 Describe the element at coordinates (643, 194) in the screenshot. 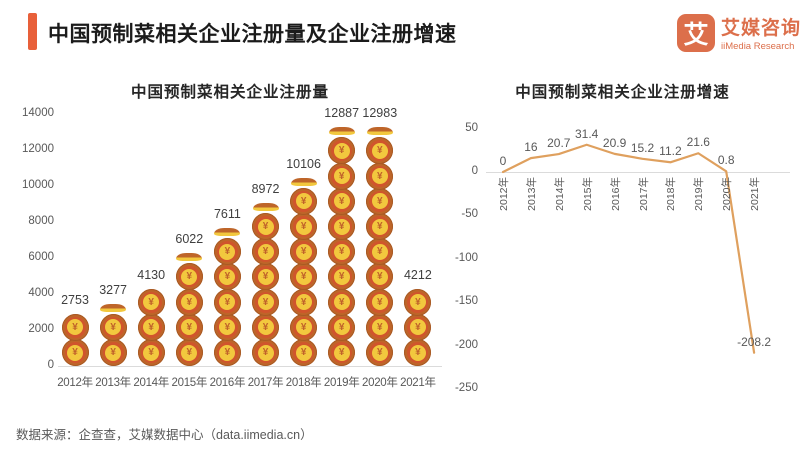

I see `line-x-axis-label: 2017年` at that location.